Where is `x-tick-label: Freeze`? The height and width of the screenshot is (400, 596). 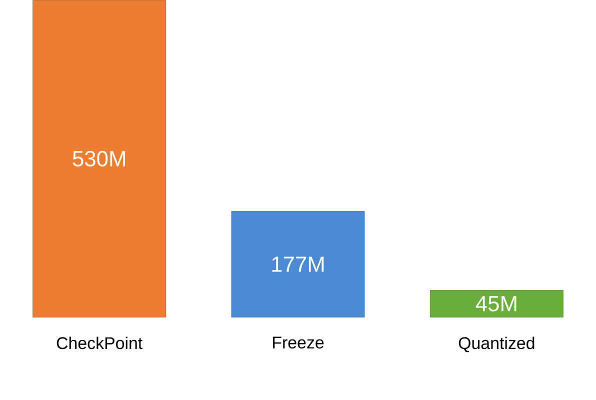
x-tick-label: Freeze is located at coordinates (298, 342).